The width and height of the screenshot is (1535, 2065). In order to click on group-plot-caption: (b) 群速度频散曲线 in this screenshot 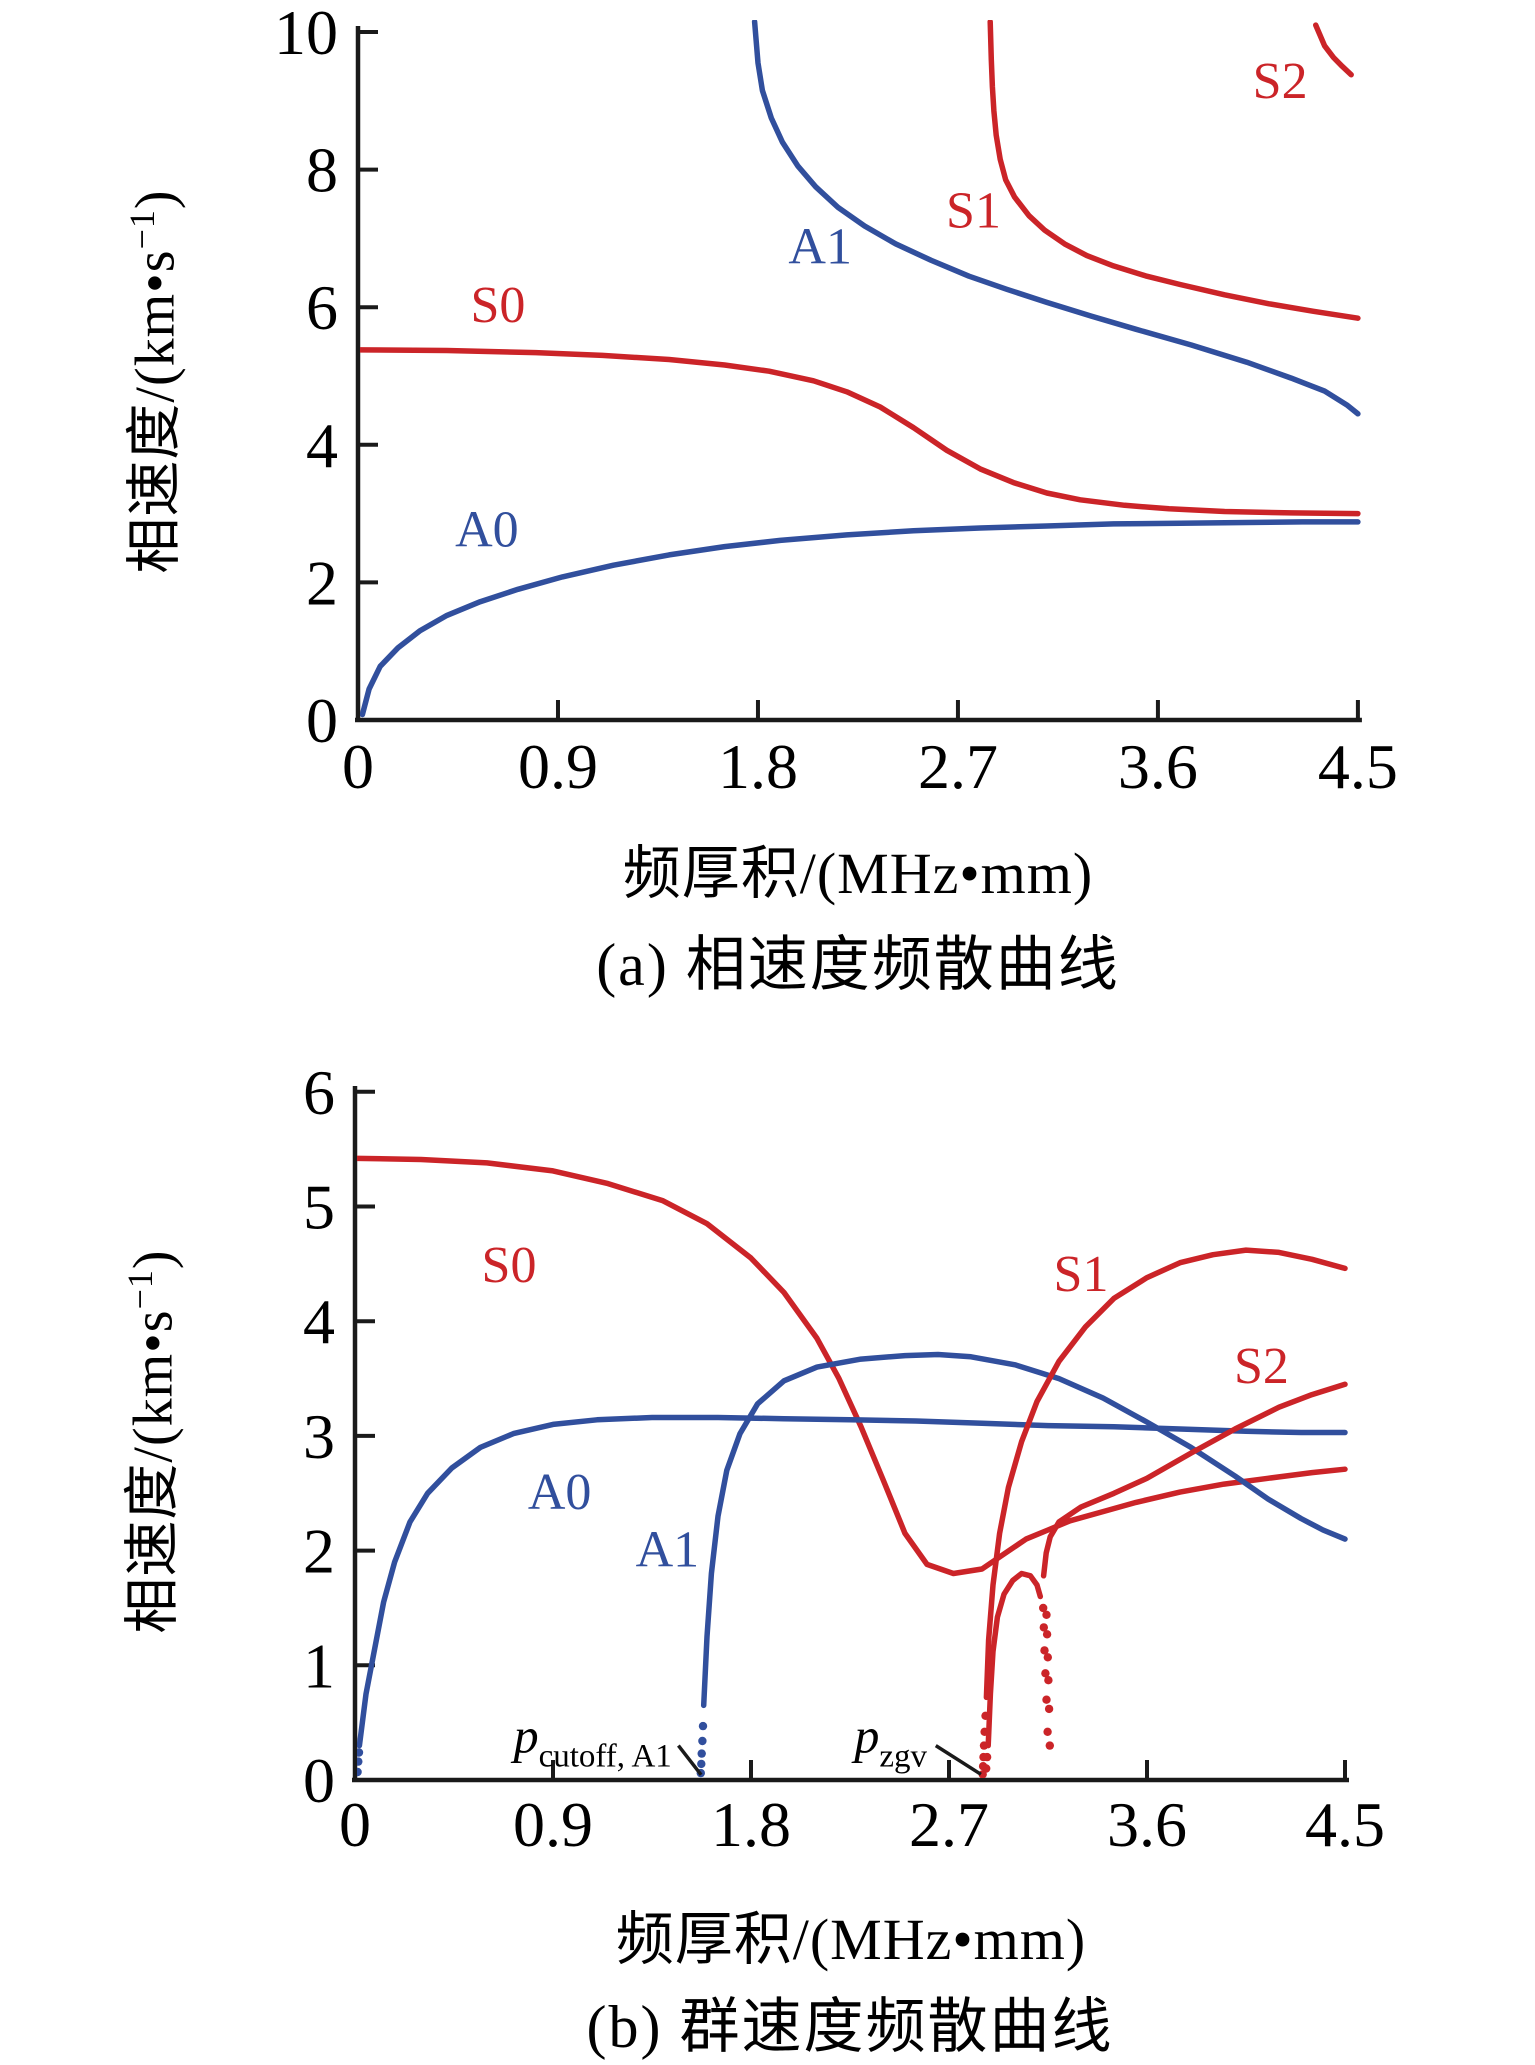, I will do `click(850, 2027)`.